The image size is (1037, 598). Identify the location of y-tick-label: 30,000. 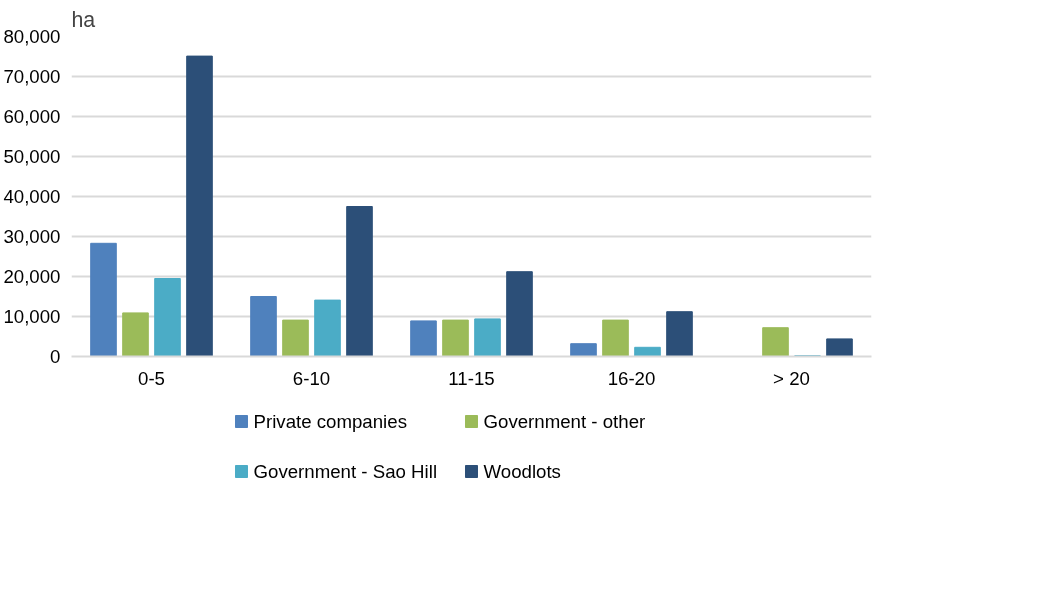
(32, 236).